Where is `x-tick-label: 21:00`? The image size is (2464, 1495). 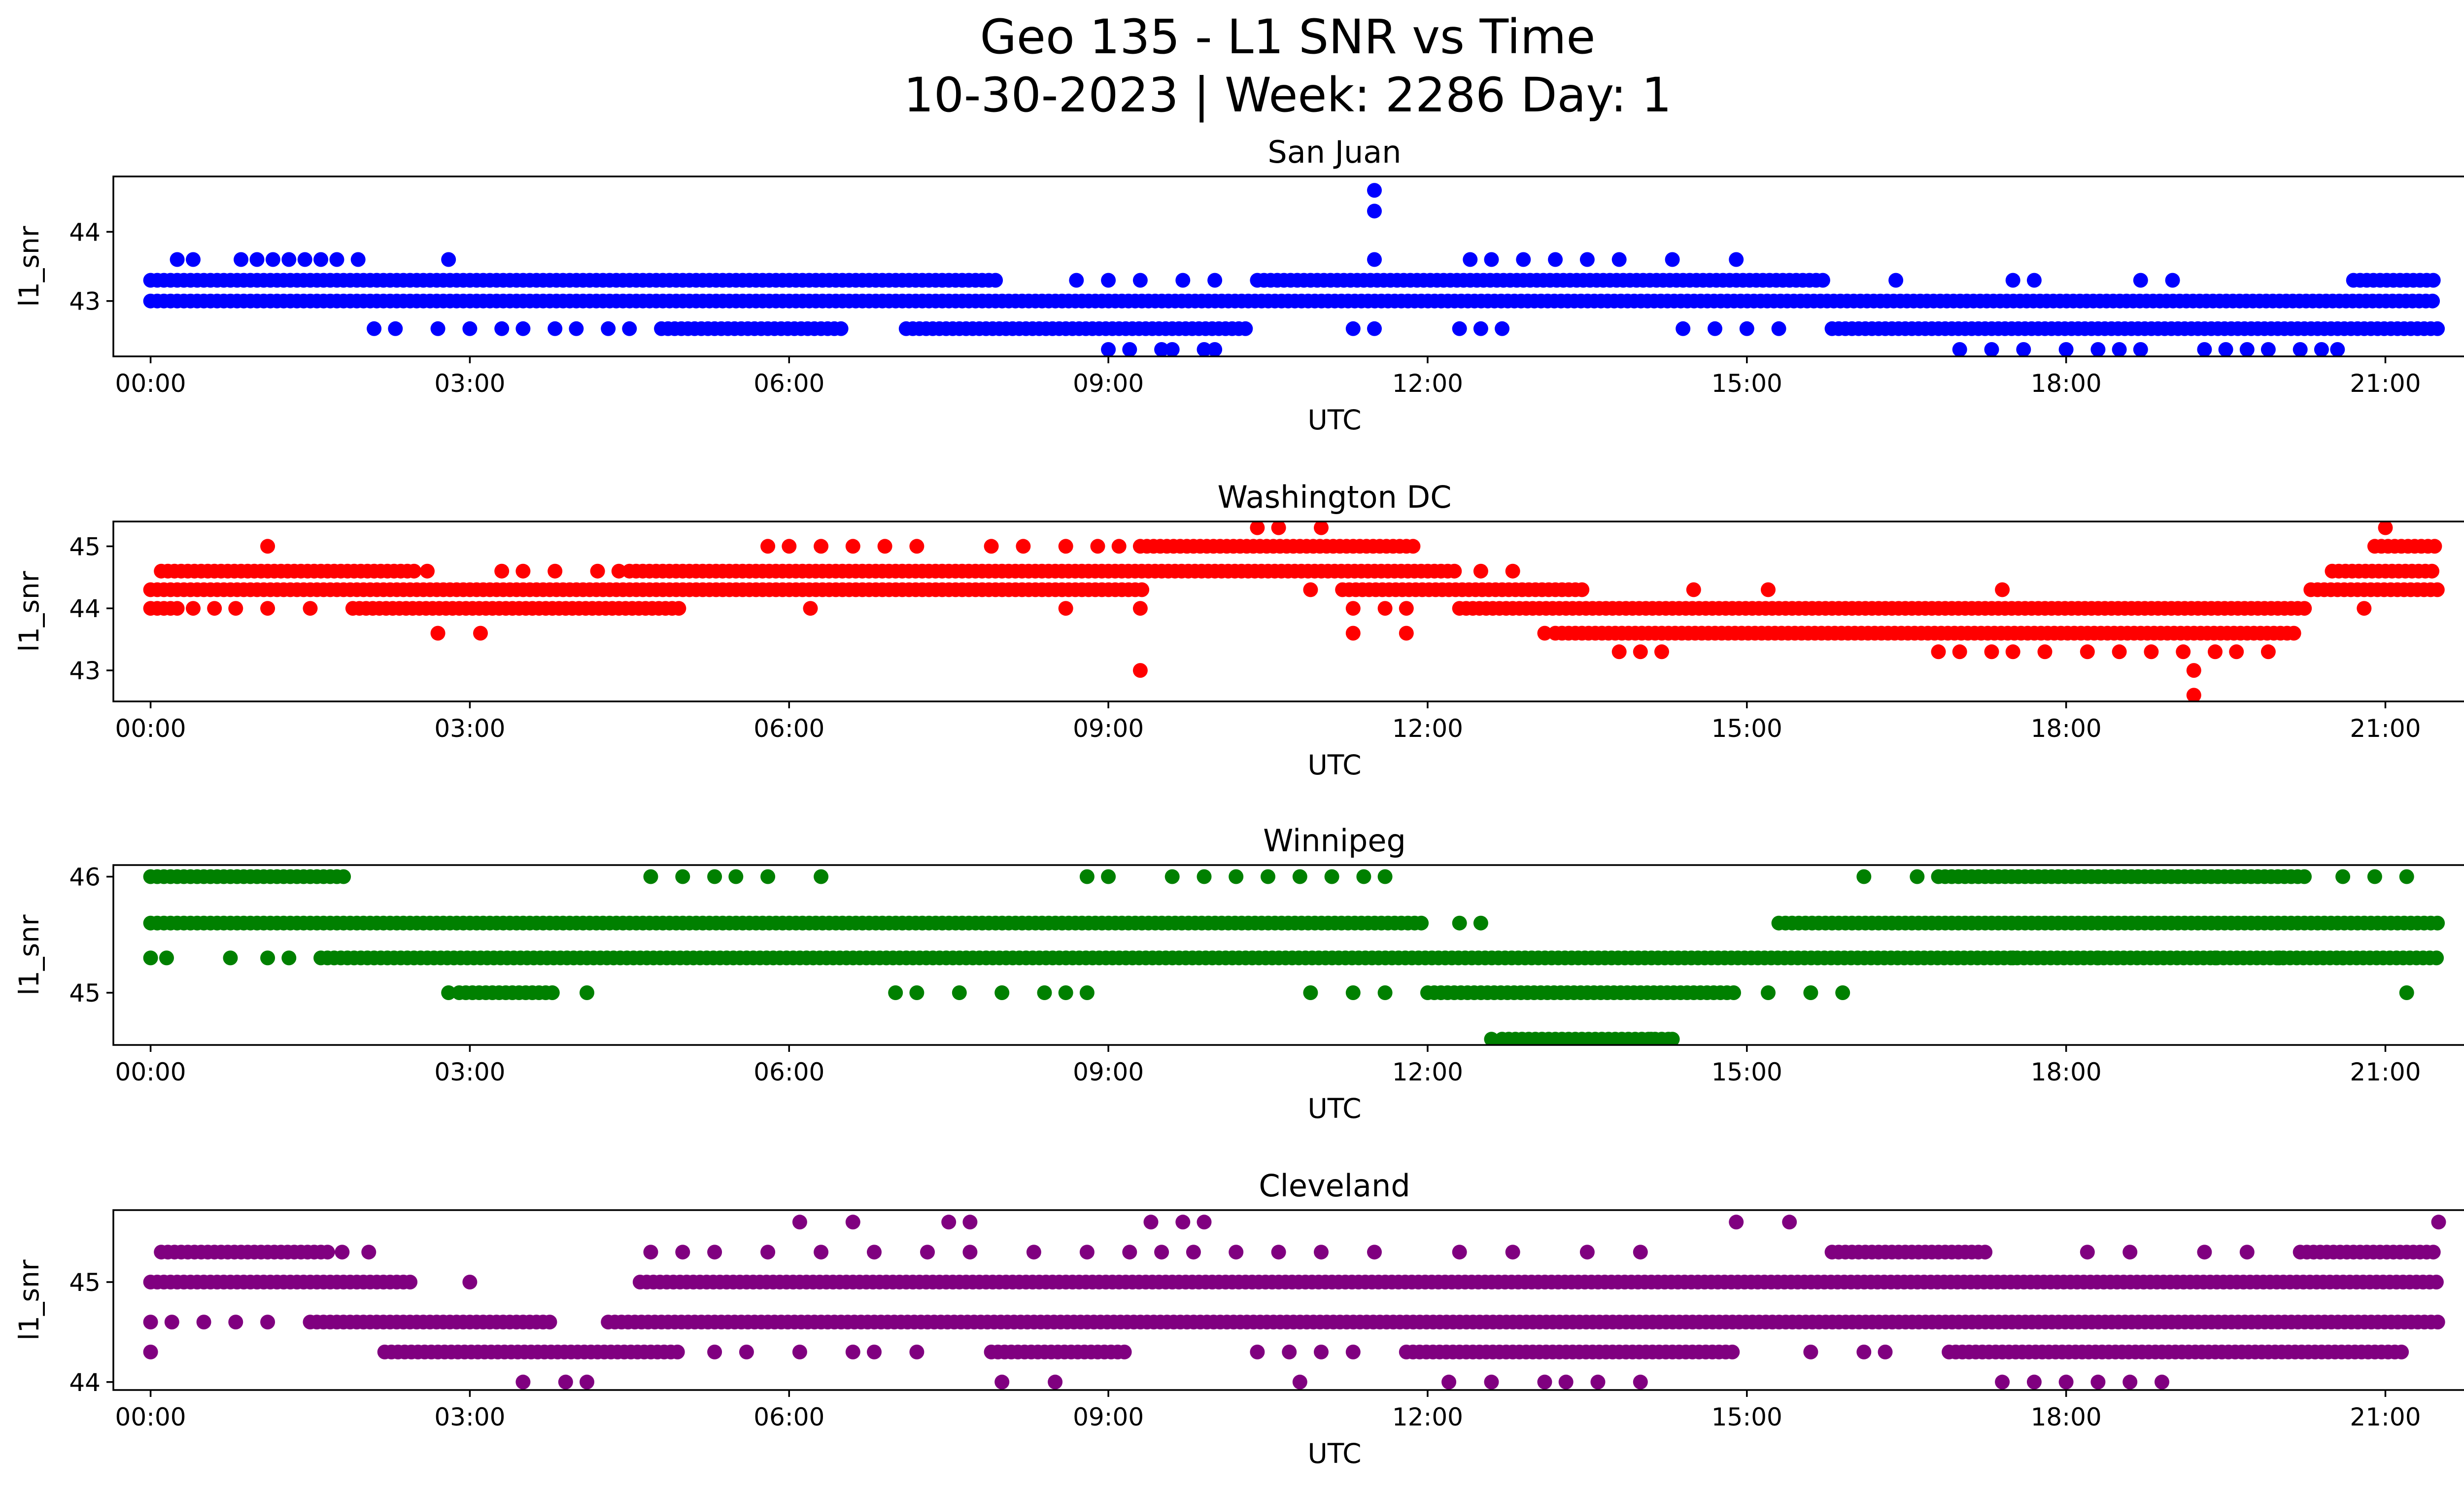 x-tick-label: 21:00 is located at coordinates (2385, 1417).